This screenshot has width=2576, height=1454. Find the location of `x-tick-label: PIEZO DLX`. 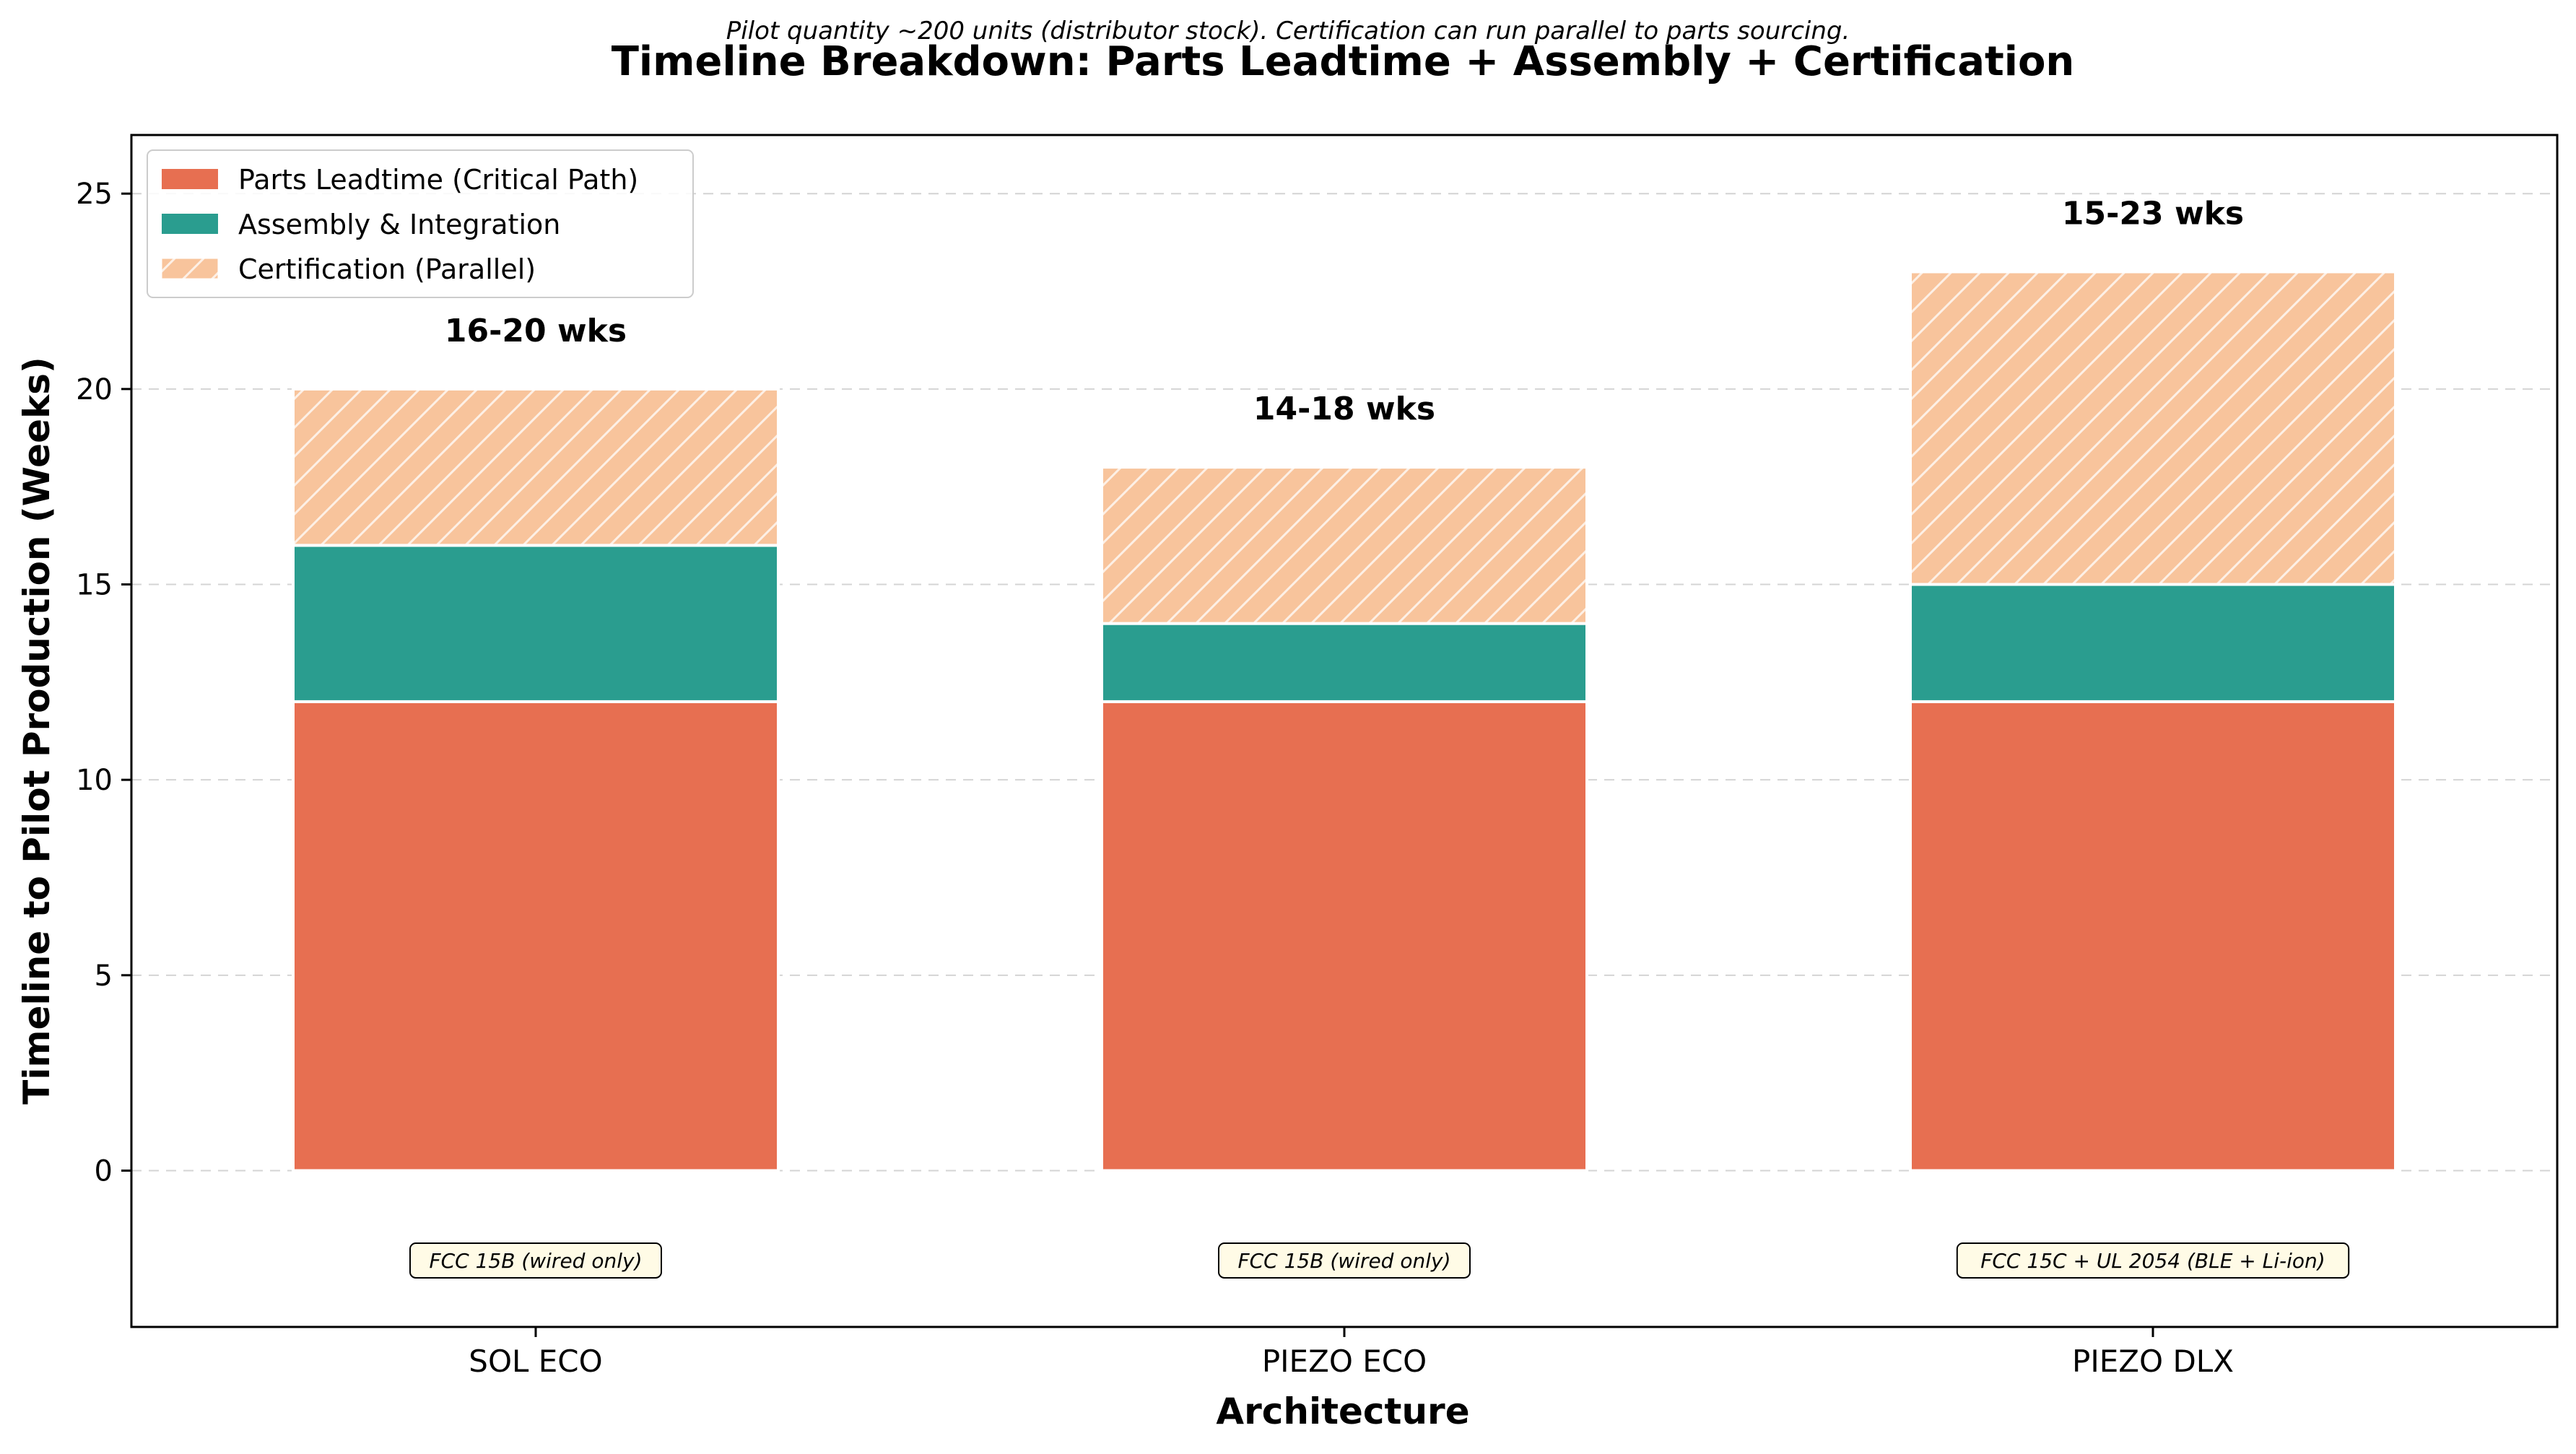

x-tick-label: PIEZO DLX is located at coordinates (2153, 1361).